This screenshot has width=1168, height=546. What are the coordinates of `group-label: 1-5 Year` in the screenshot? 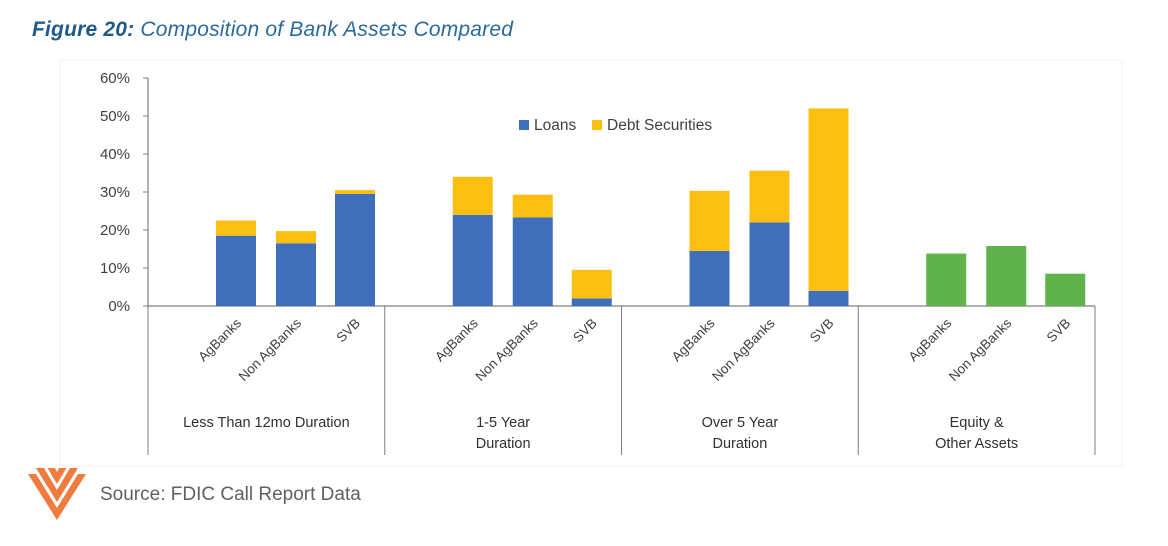 It's located at (503, 423).